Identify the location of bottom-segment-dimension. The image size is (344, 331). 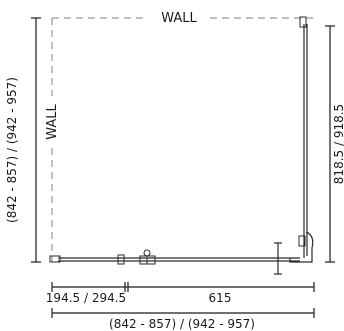
(183, 287).